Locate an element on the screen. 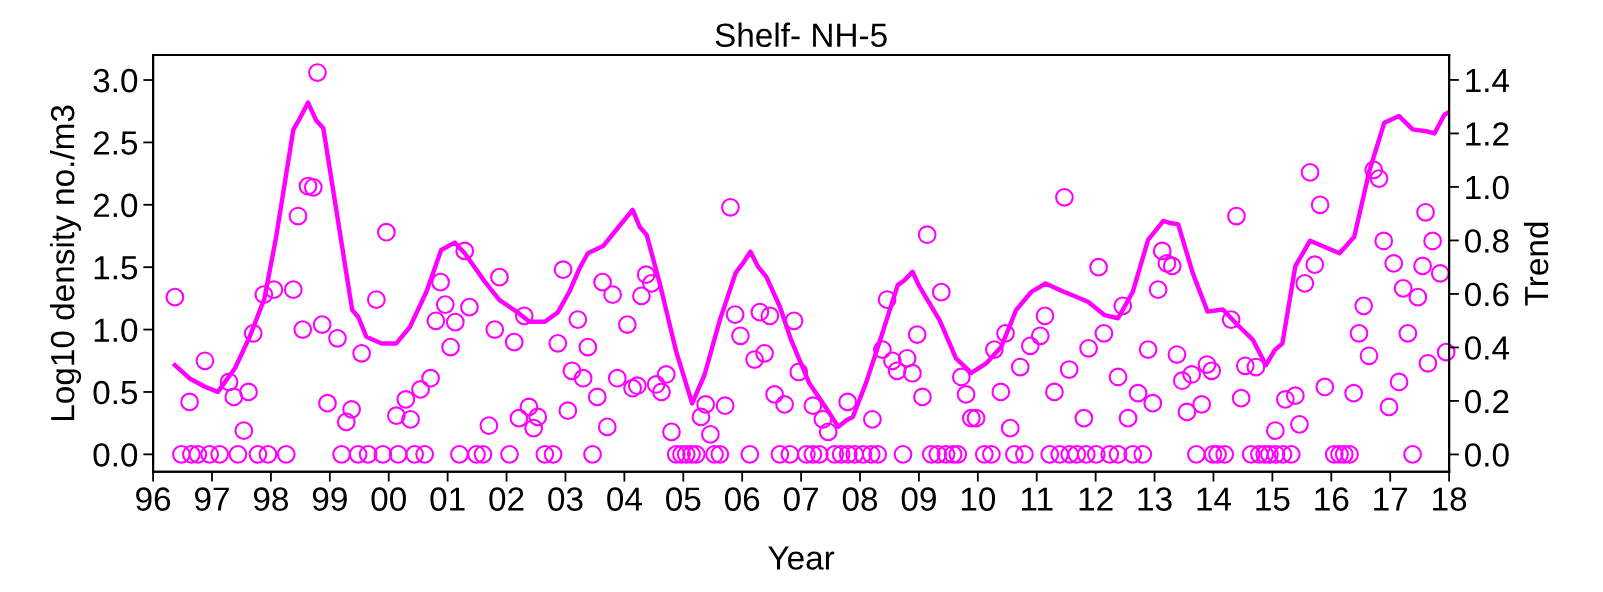  x-tick-label: 17 is located at coordinates (1391, 499).